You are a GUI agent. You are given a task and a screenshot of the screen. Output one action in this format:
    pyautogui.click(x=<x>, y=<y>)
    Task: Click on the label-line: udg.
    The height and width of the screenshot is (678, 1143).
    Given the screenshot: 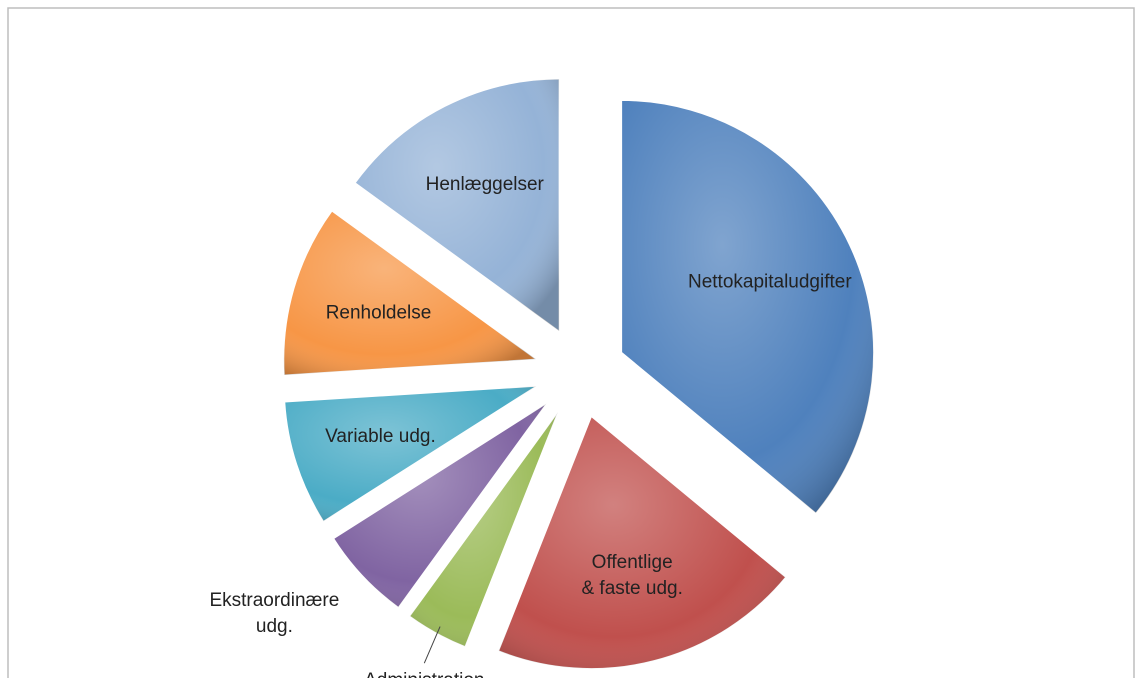 What is the action you would take?
    pyautogui.click(x=274, y=626)
    